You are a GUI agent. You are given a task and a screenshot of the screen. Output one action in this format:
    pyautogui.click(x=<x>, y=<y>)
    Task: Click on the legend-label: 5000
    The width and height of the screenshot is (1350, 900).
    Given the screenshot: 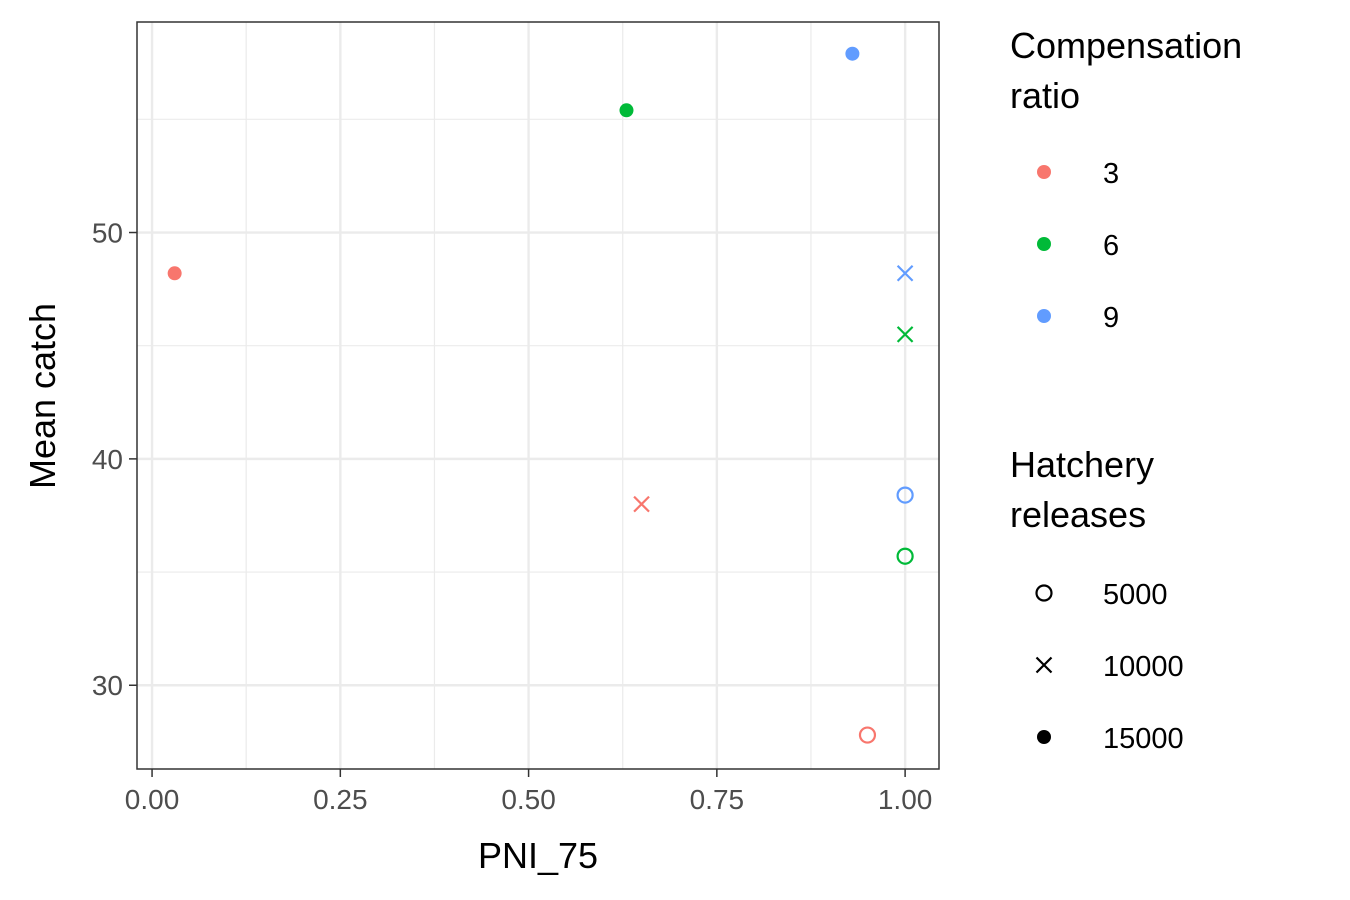 What is the action you would take?
    pyautogui.click(x=1135, y=595)
    